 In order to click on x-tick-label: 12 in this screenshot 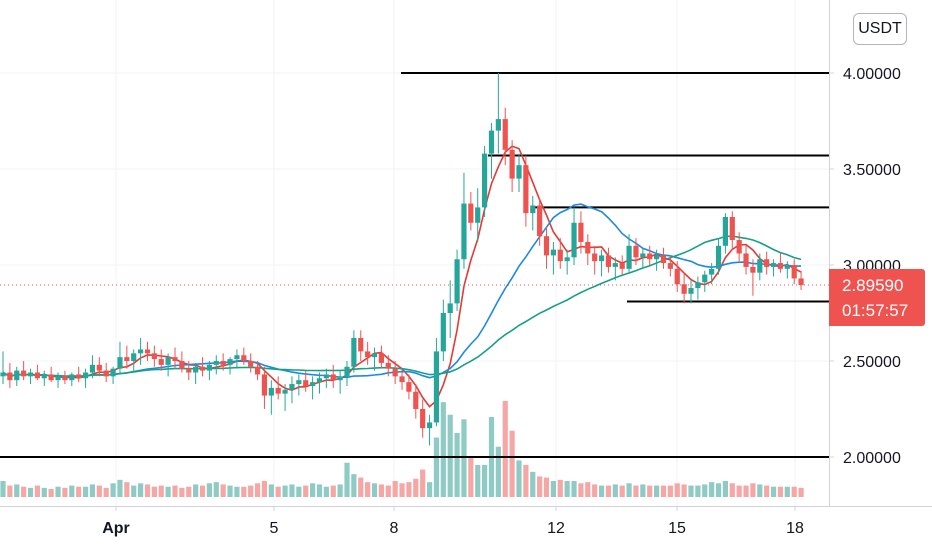, I will do `click(556, 528)`.